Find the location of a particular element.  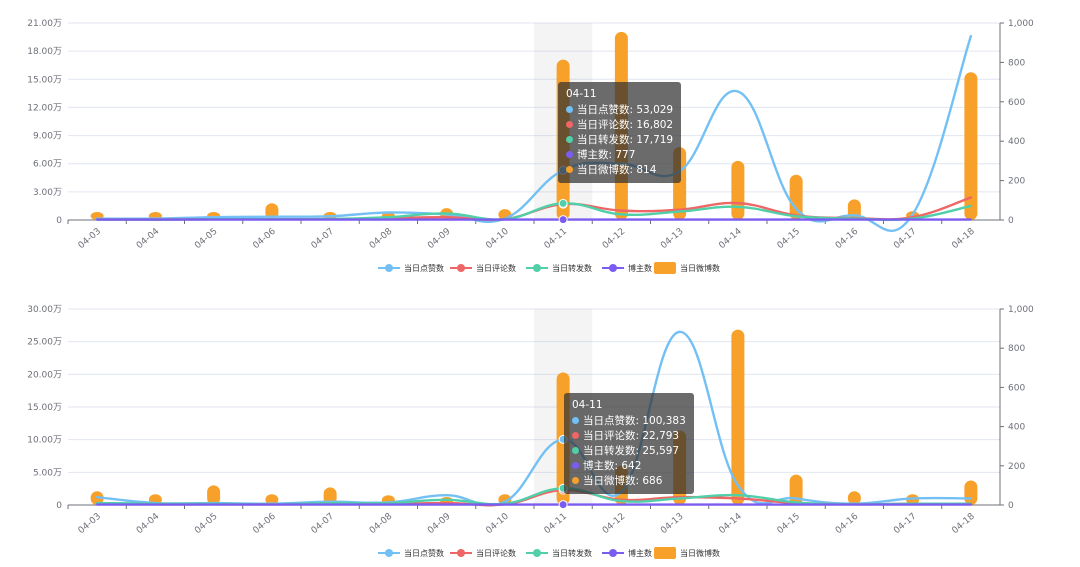

tooltip-title: 04-11 is located at coordinates (587, 405).